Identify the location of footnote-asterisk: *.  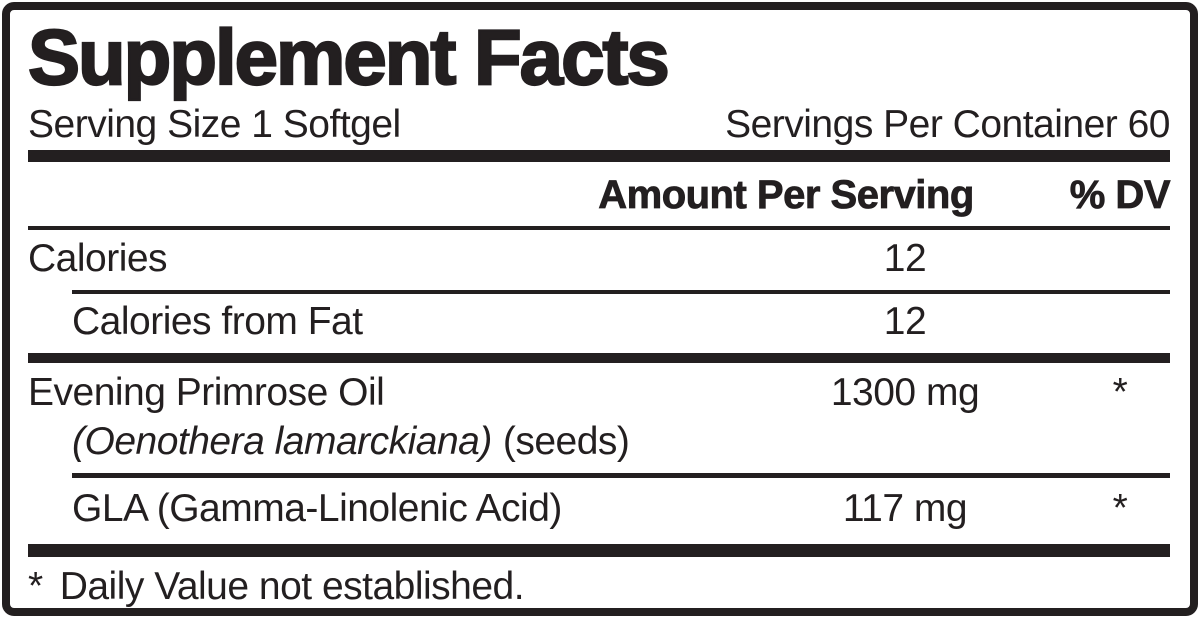
(35, 587).